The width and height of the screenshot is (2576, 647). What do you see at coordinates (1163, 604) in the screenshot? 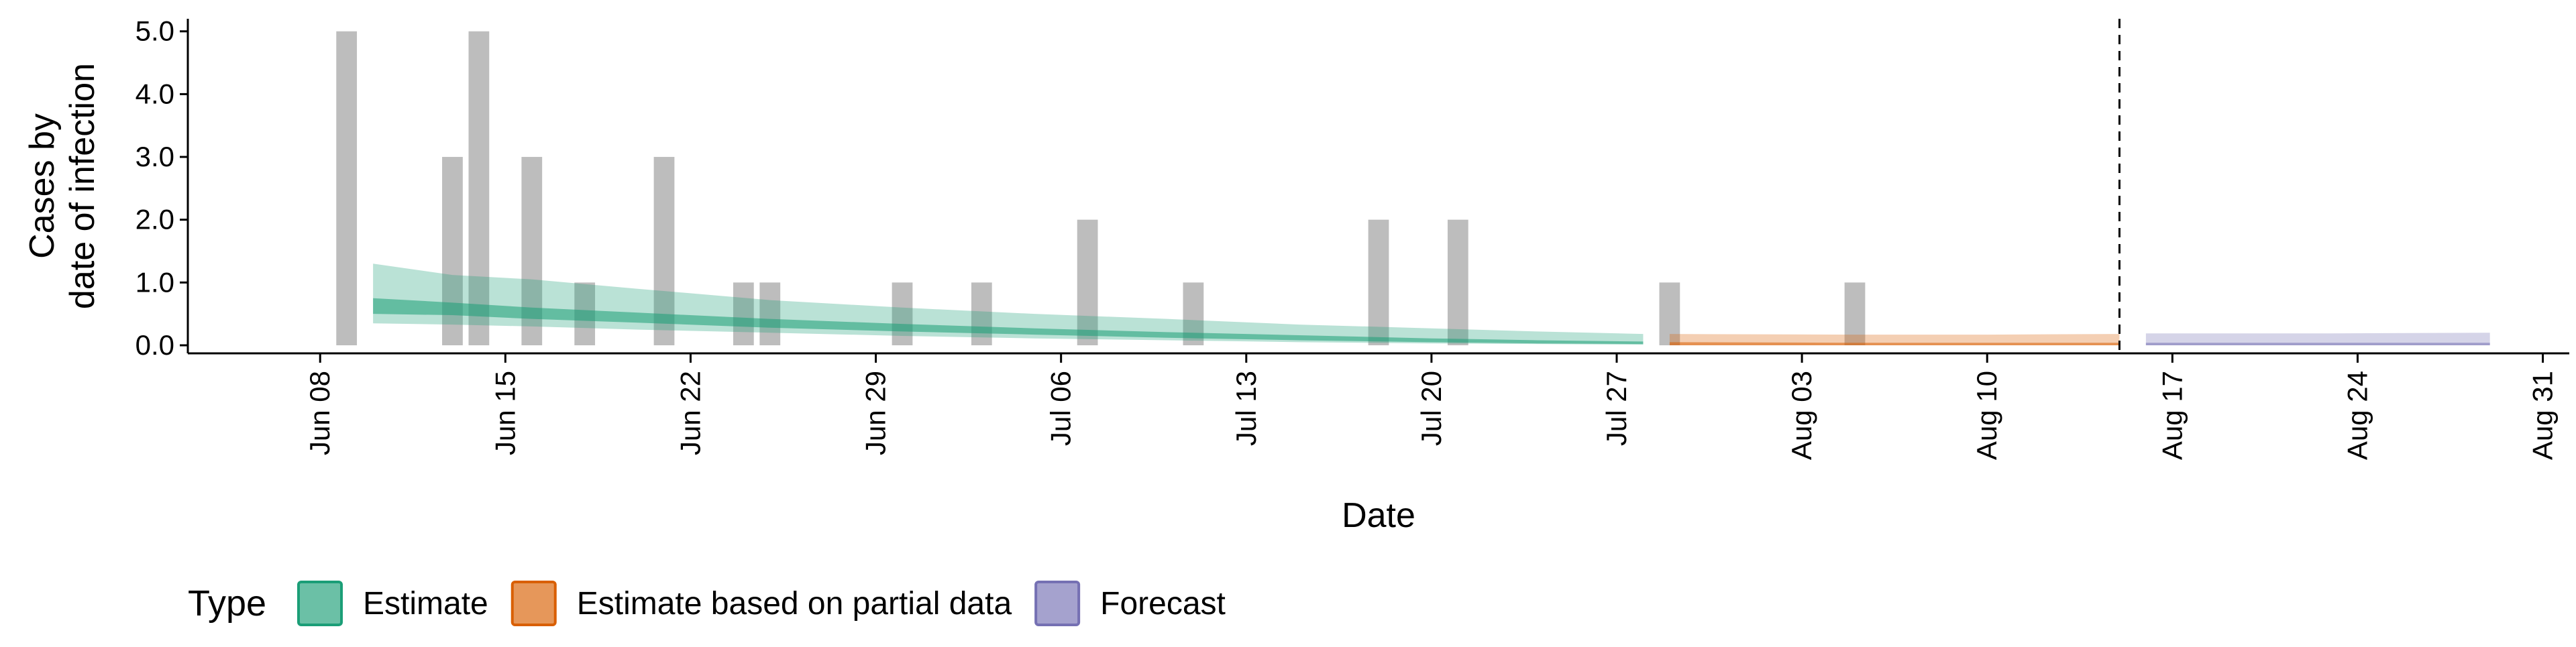
I see `legend-label-2: Forecast` at bounding box center [1163, 604].